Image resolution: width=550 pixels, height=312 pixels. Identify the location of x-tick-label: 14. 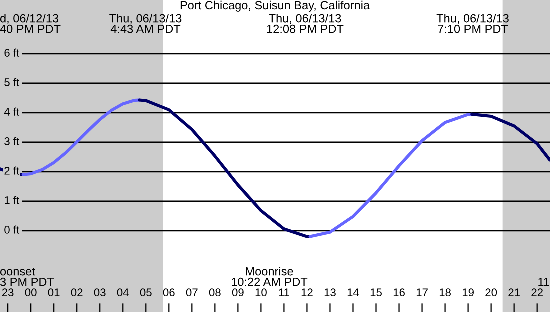
(354, 292).